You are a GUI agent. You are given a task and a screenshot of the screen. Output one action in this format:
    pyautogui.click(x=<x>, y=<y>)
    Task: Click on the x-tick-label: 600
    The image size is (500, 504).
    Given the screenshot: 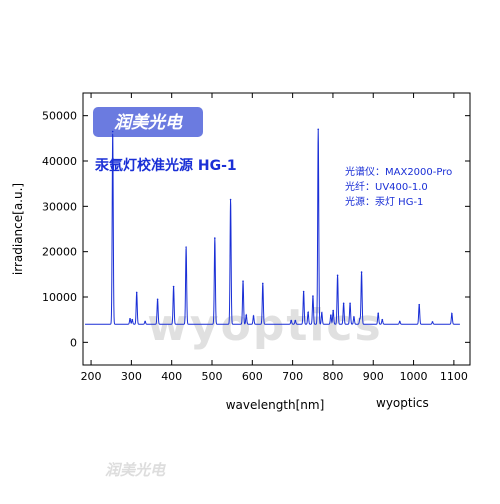 What is the action you would take?
    pyautogui.click(x=252, y=376)
    